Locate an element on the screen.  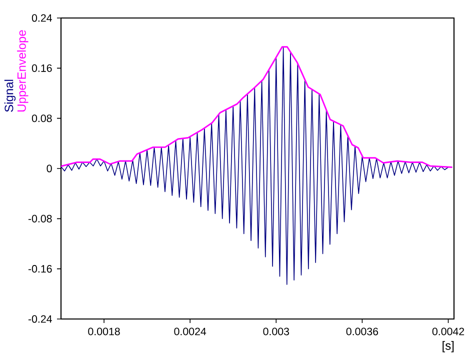
y-tick-label: 0.24 is located at coordinates (42, 18).